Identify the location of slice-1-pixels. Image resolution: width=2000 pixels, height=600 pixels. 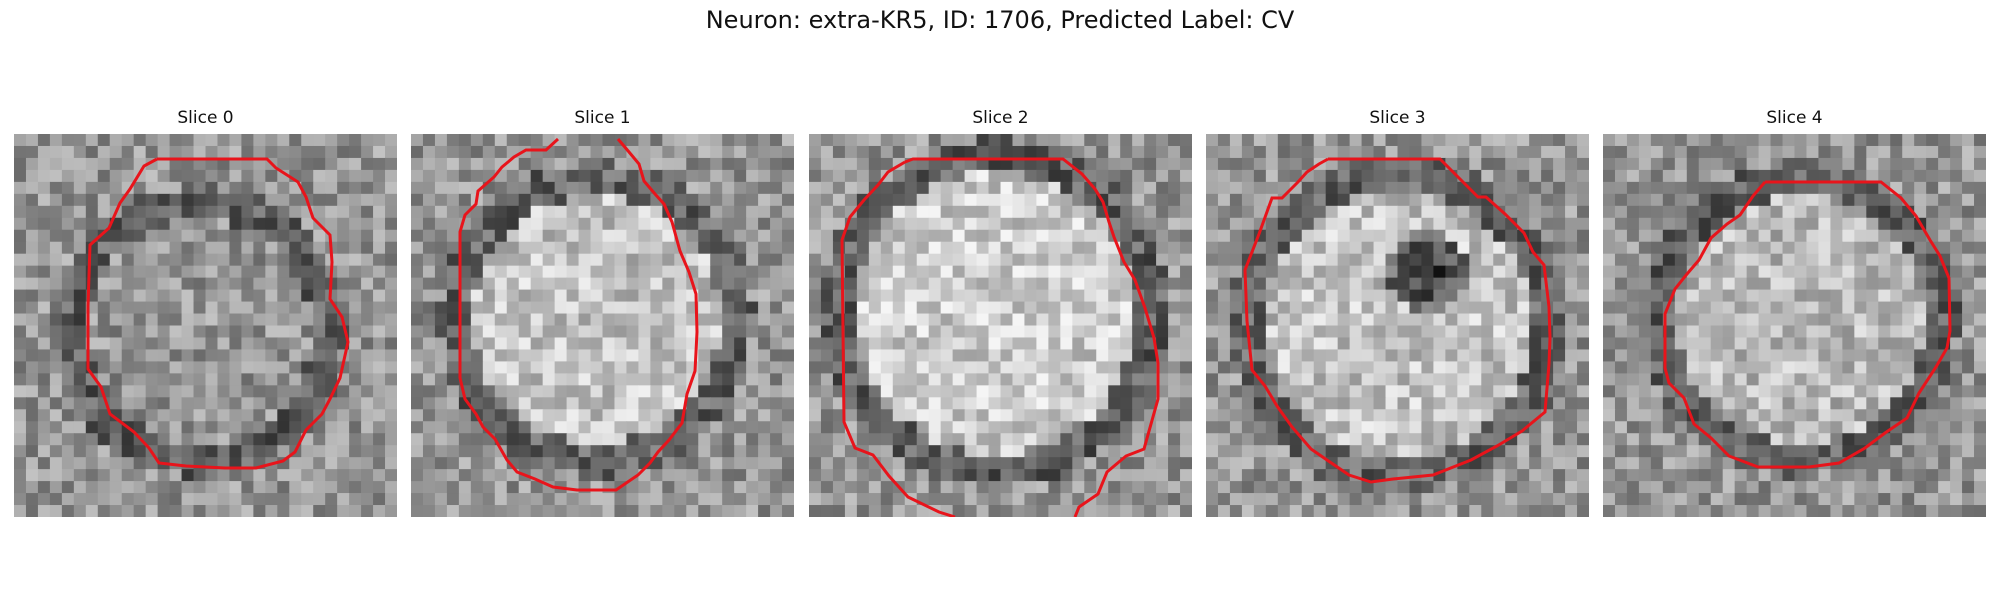
(602, 325).